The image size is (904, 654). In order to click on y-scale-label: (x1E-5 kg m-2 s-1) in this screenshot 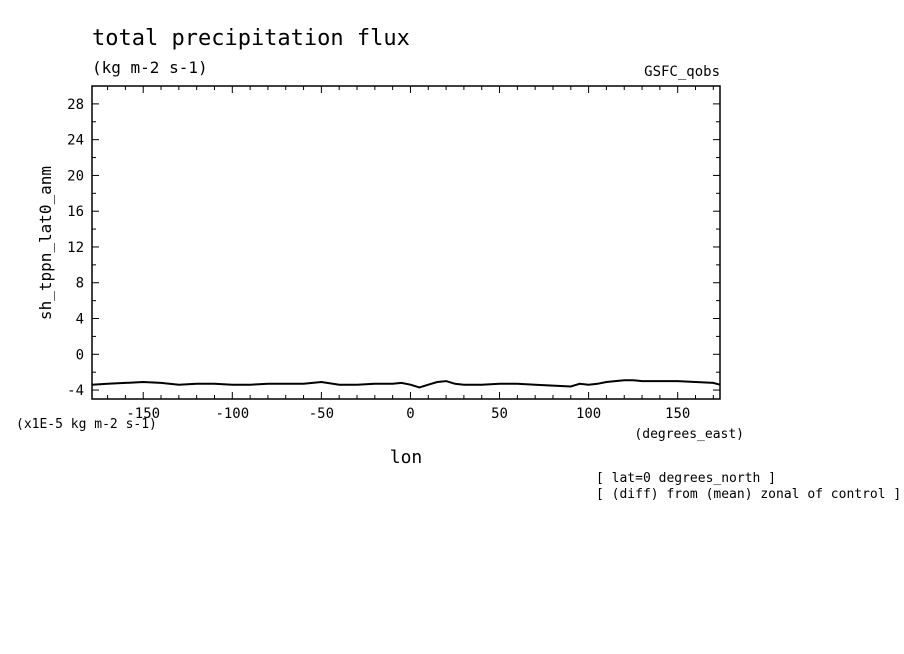, I will do `click(86, 424)`.